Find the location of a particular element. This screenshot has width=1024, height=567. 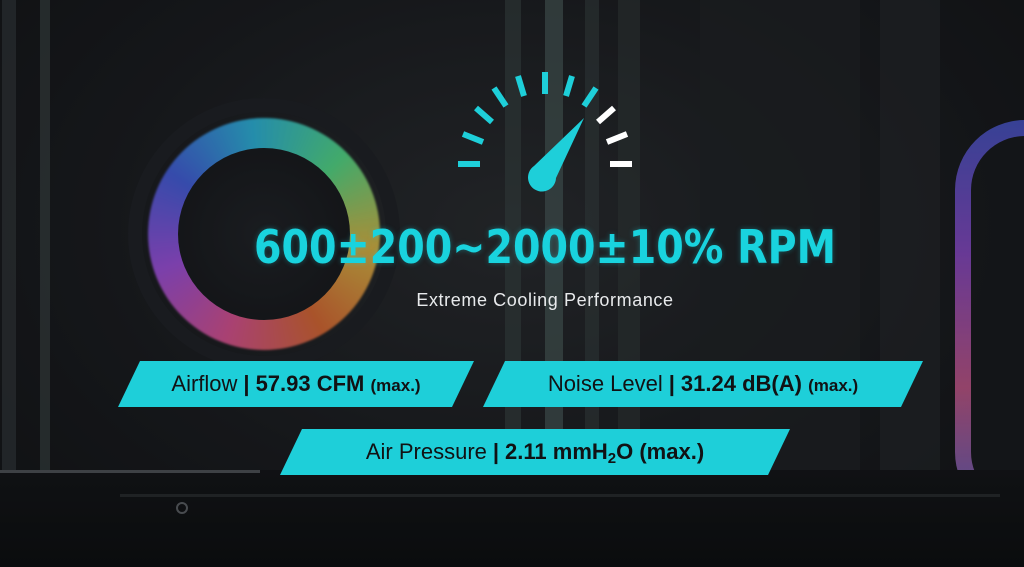

pressure-value-prefix: 2.11 mmH is located at coordinates (556, 451).